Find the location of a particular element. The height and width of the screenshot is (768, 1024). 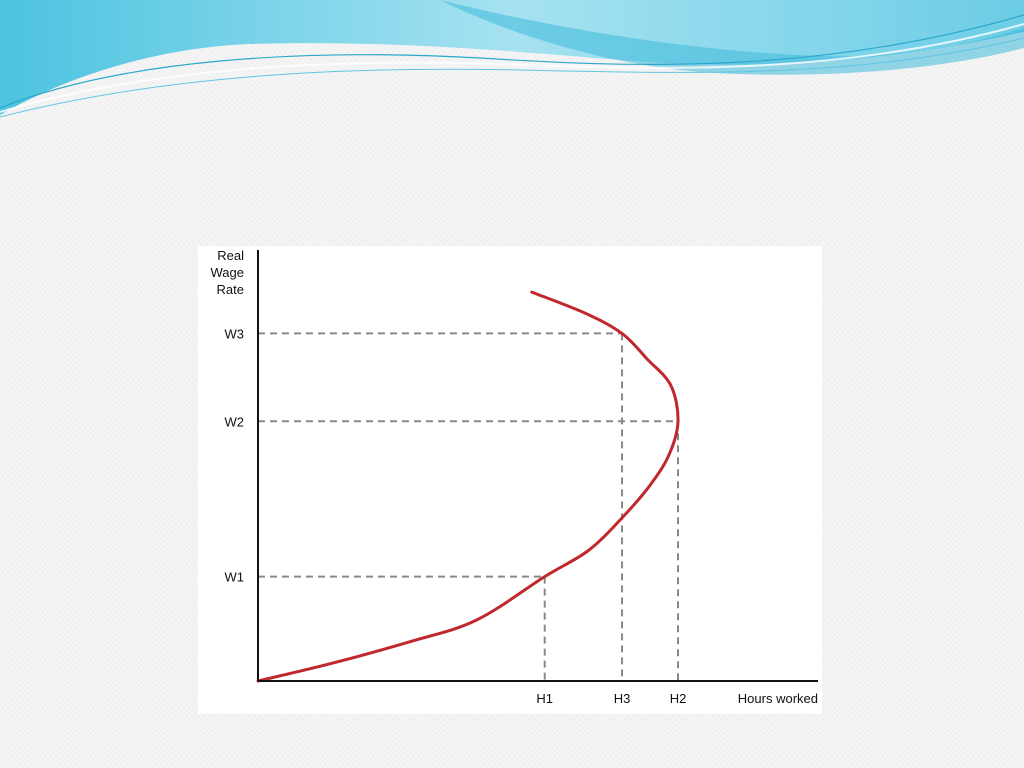

y-axis-label-line-3: Rate is located at coordinates (230, 289).